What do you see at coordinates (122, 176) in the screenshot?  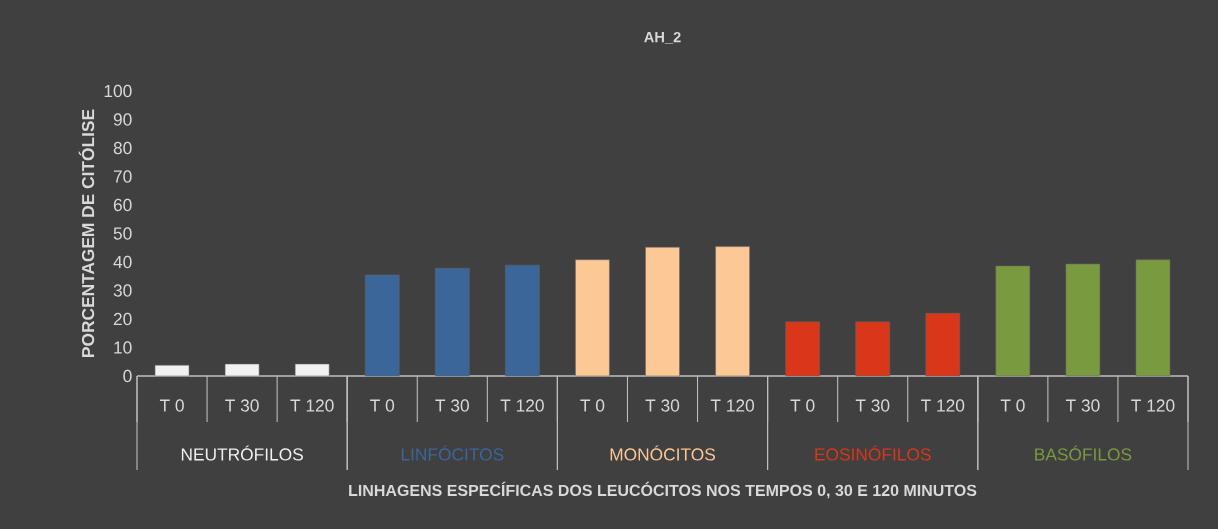 I see `y-tick-label: 70` at bounding box center [122, 176].